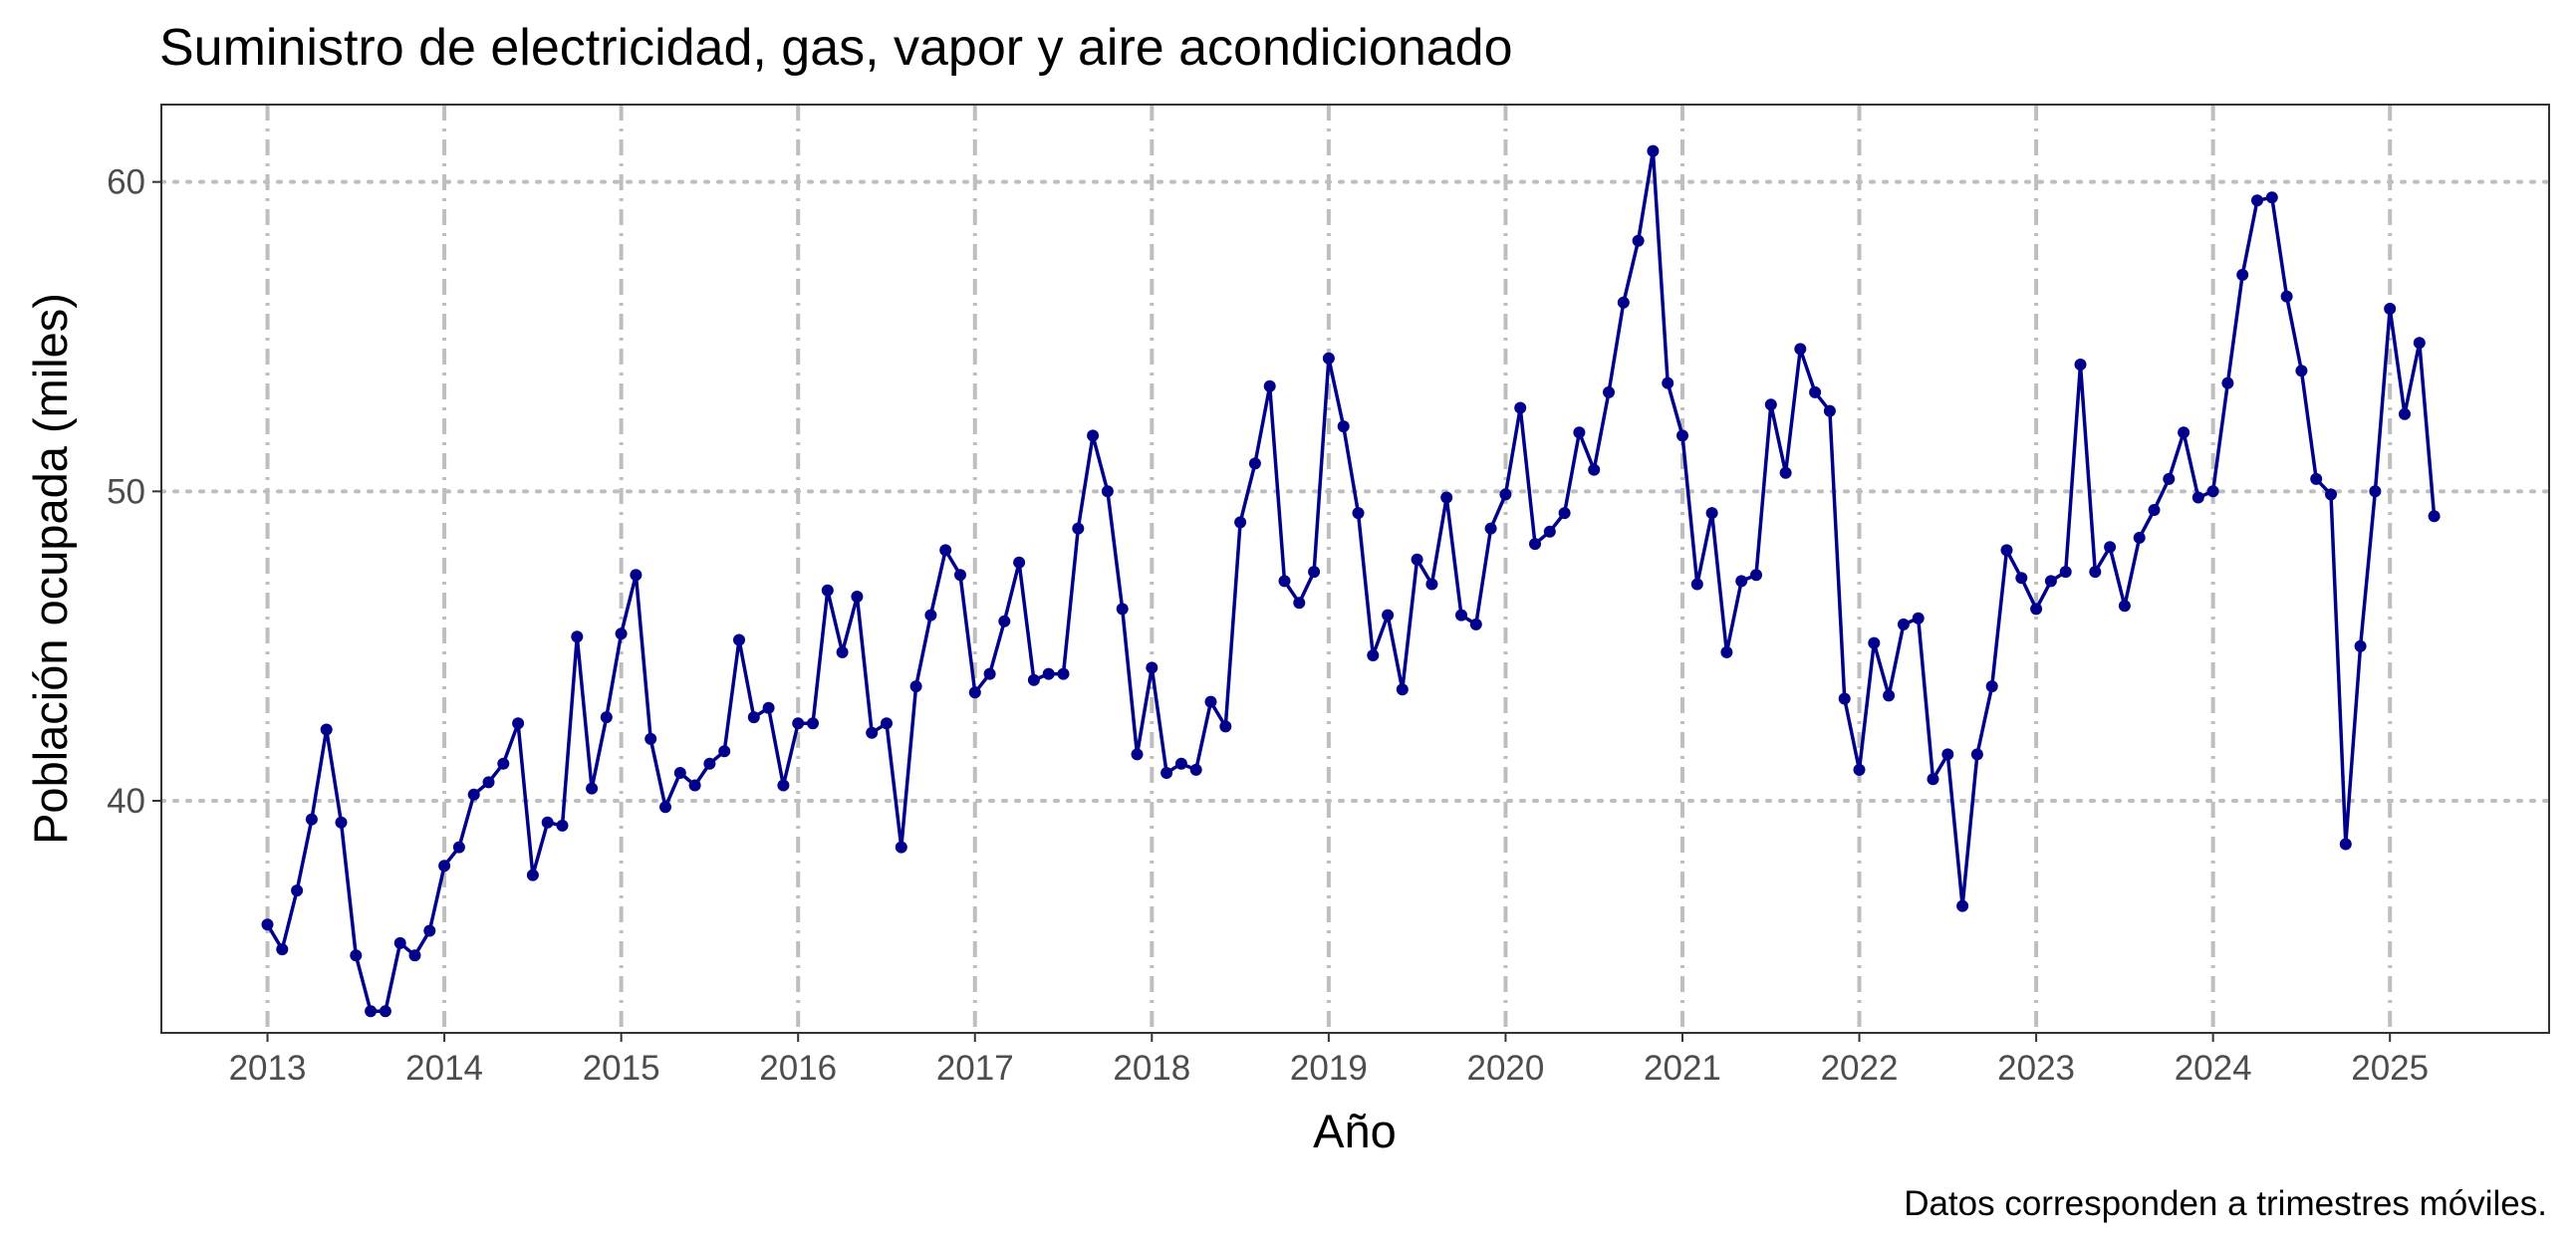 The image size is (2576, 1250). Describe the element at coordinates (444, 1069) in the screenshot. I see `x-tick-label: 2014` at that location.